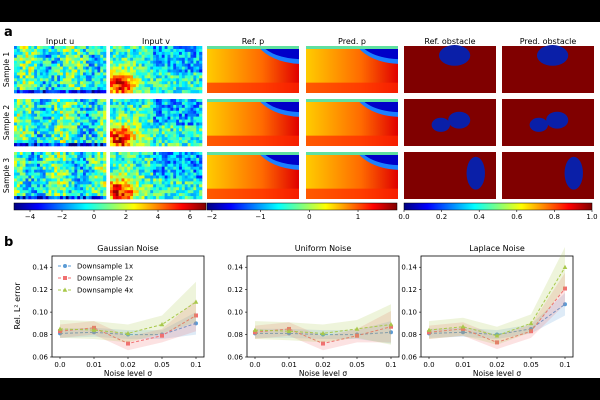 This screenshot has height=400, width=600. I want to click on colorbar-tick-label: −2, so click(62, 217).